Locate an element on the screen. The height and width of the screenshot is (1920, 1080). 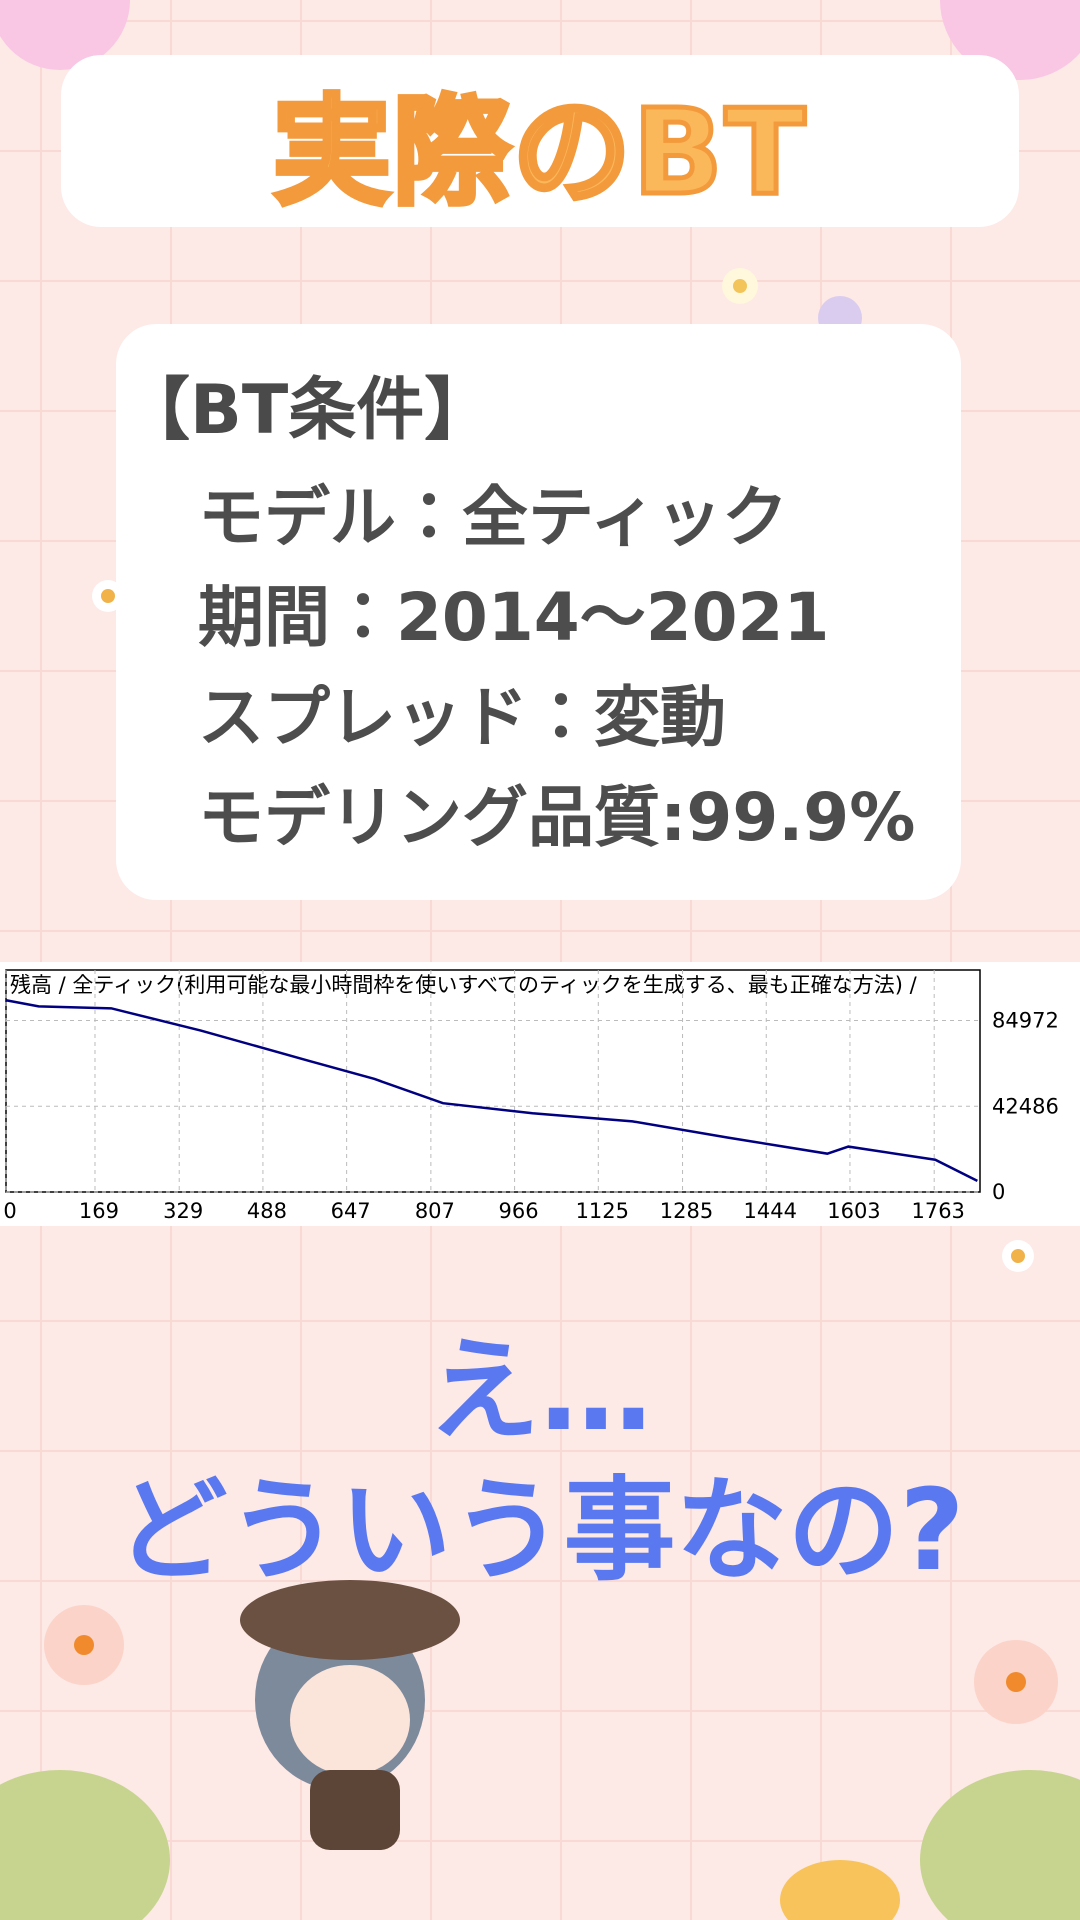
plot-frame is located at coordinates (493, 1081).